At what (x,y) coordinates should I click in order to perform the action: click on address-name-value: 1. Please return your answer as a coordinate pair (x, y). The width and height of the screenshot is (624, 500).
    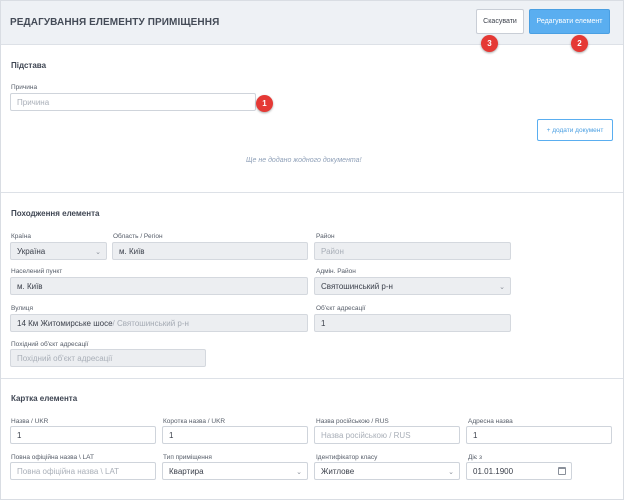
    Looking at the image, I should click on (475, 435).